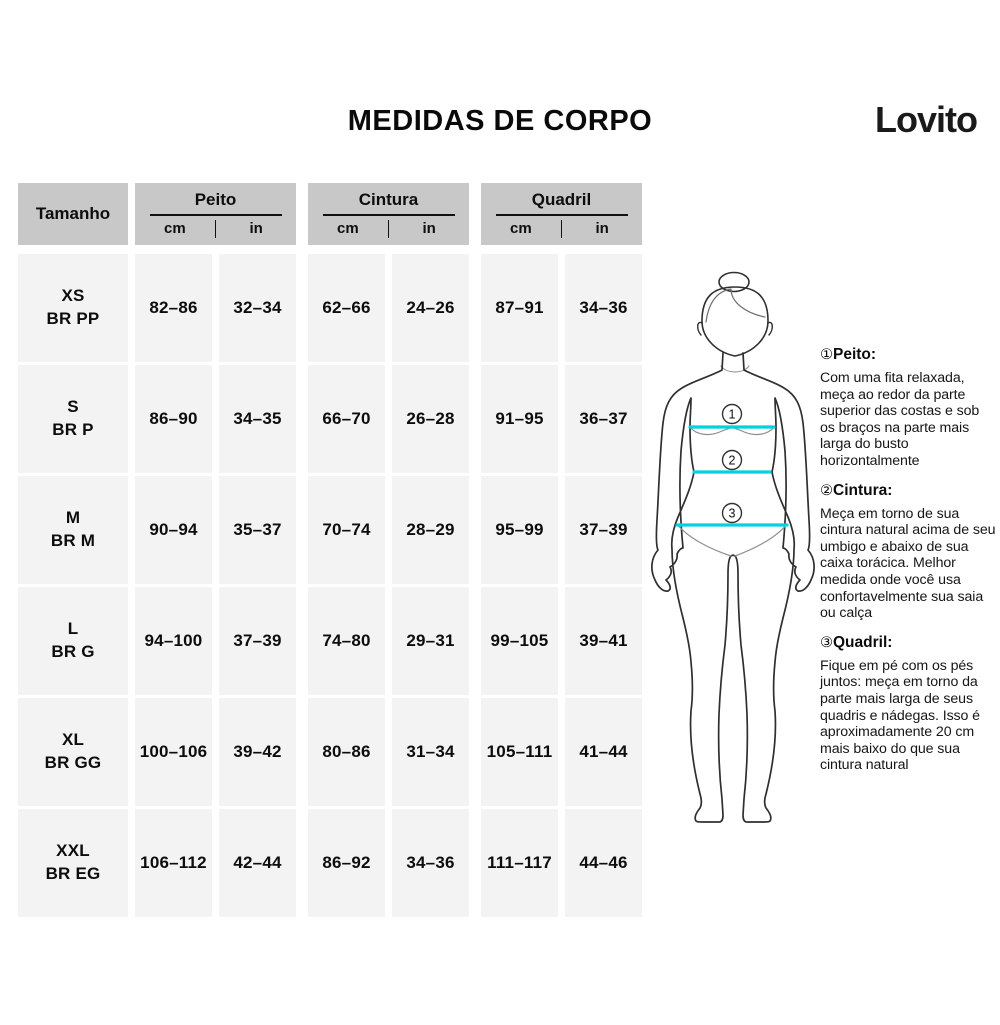  What do you see at coordinates (346, 308) in the screenshot?
I see `value-cell: 62–66` at bounding box center [346, 308].